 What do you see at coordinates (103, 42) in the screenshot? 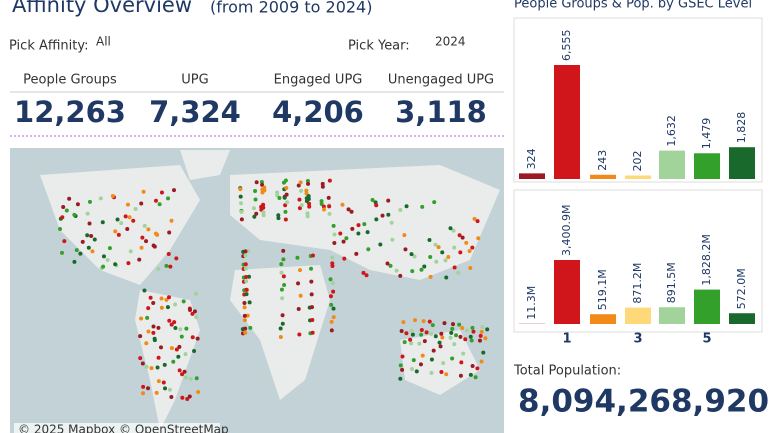
I see `filter-value: All` at bounding box center [103, 42].